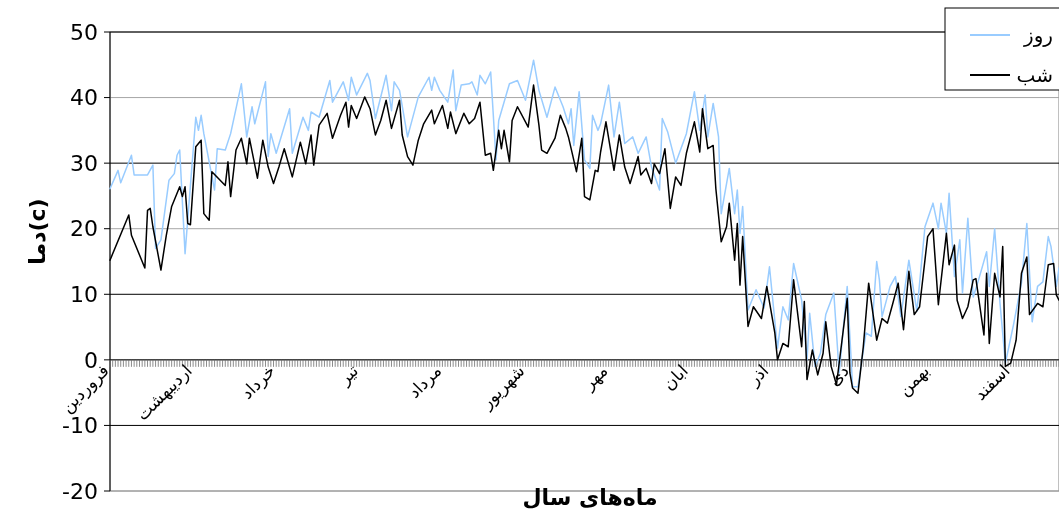 The image size is (1059, 511). Describe the element at coordinates (164, 392) in the screenshot. I see `x-tick-label: اردیبهشت` at that location.